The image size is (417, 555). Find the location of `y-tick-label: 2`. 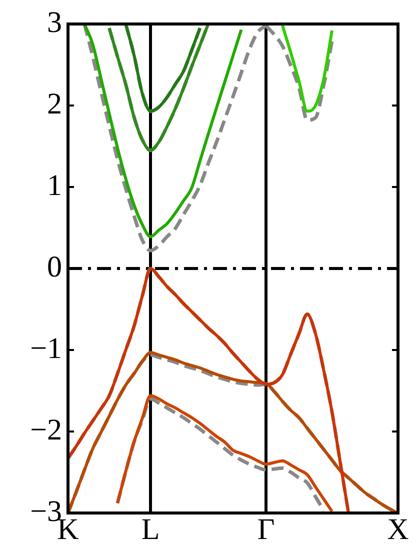

y-tick-label: 2 is located at coordinates (54, 103).